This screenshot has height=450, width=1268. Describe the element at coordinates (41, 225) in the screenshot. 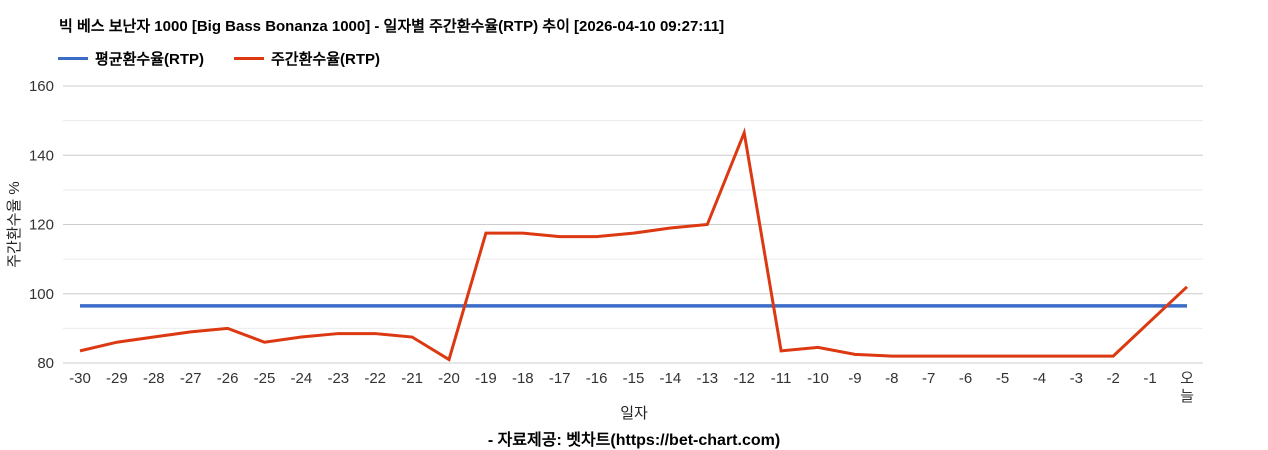

I see `y-tick-label: 120` at that location.